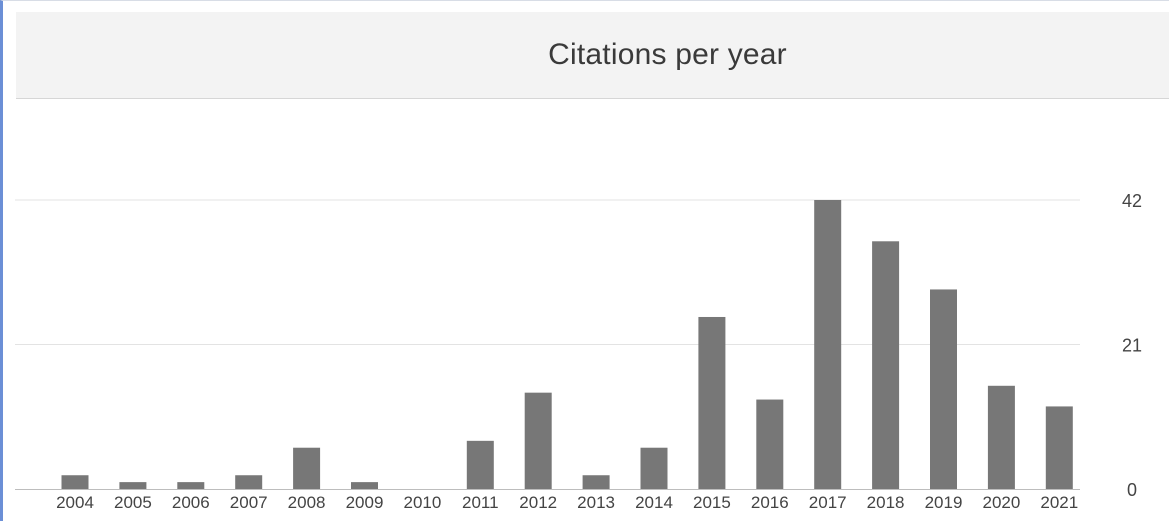  What do you see at coordinates (712, 402) in the screenshot?
I see `bar-2015` at bounding box center [712, 402].